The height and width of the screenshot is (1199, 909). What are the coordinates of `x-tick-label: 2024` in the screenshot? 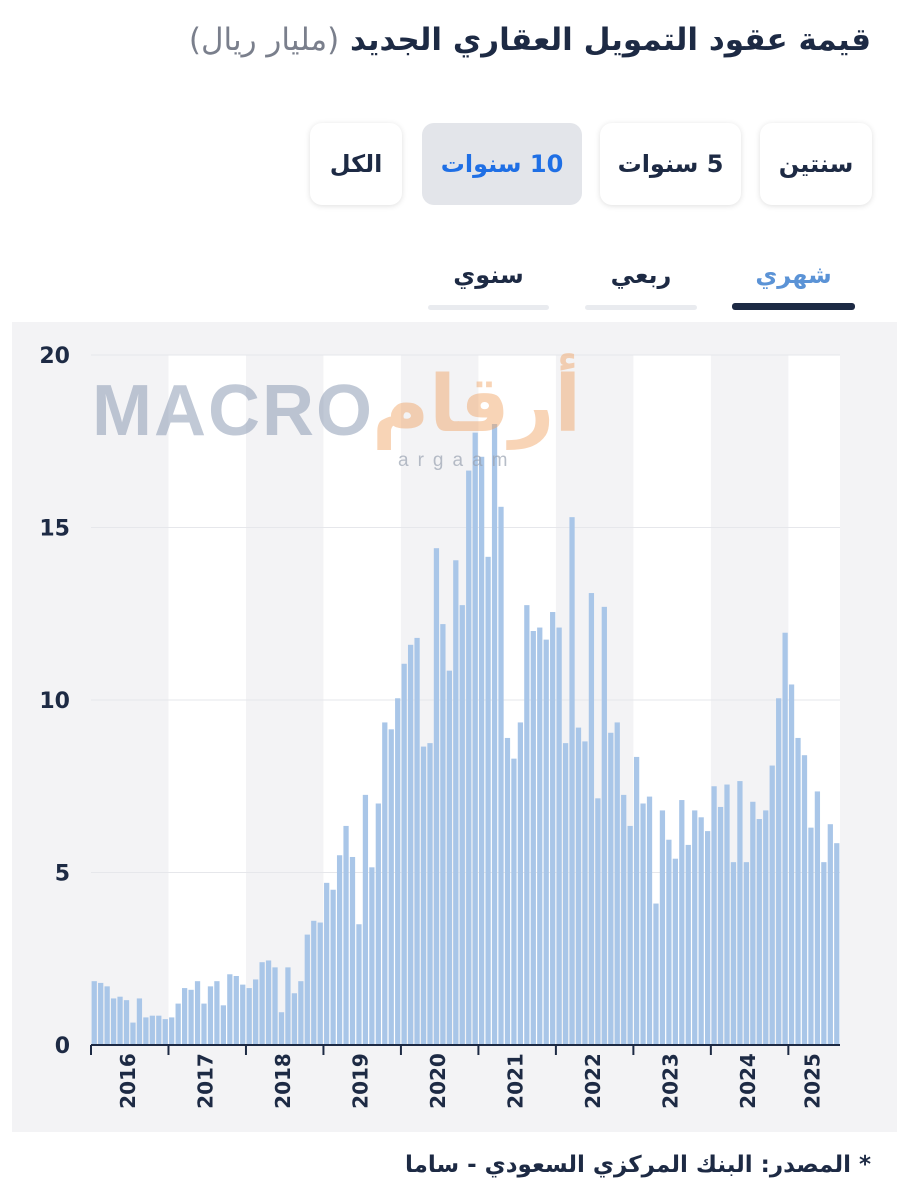 It's located at (748, 1081).